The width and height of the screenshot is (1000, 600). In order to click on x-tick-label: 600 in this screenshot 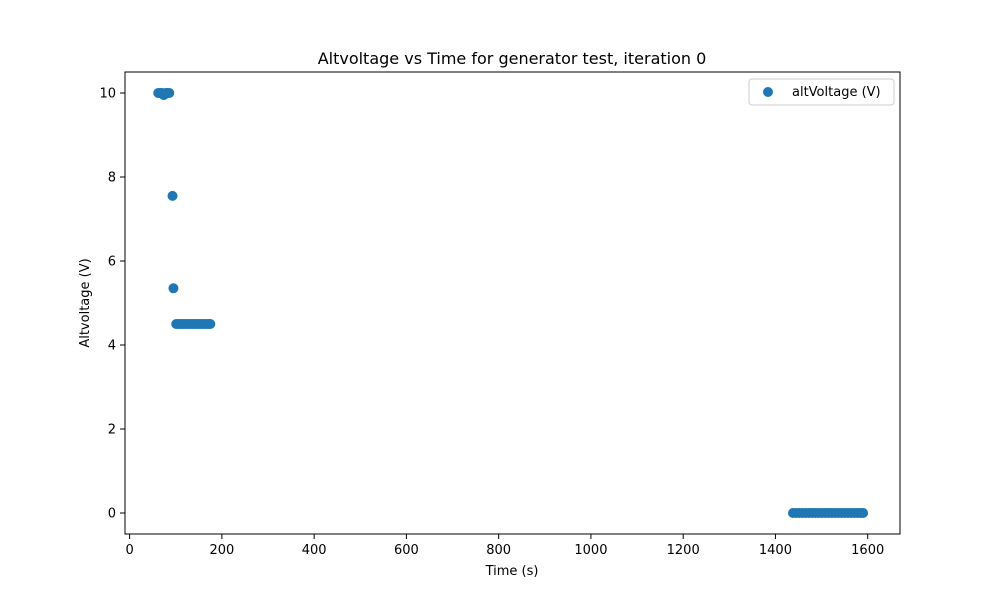, I will do `click(406, 550)`.